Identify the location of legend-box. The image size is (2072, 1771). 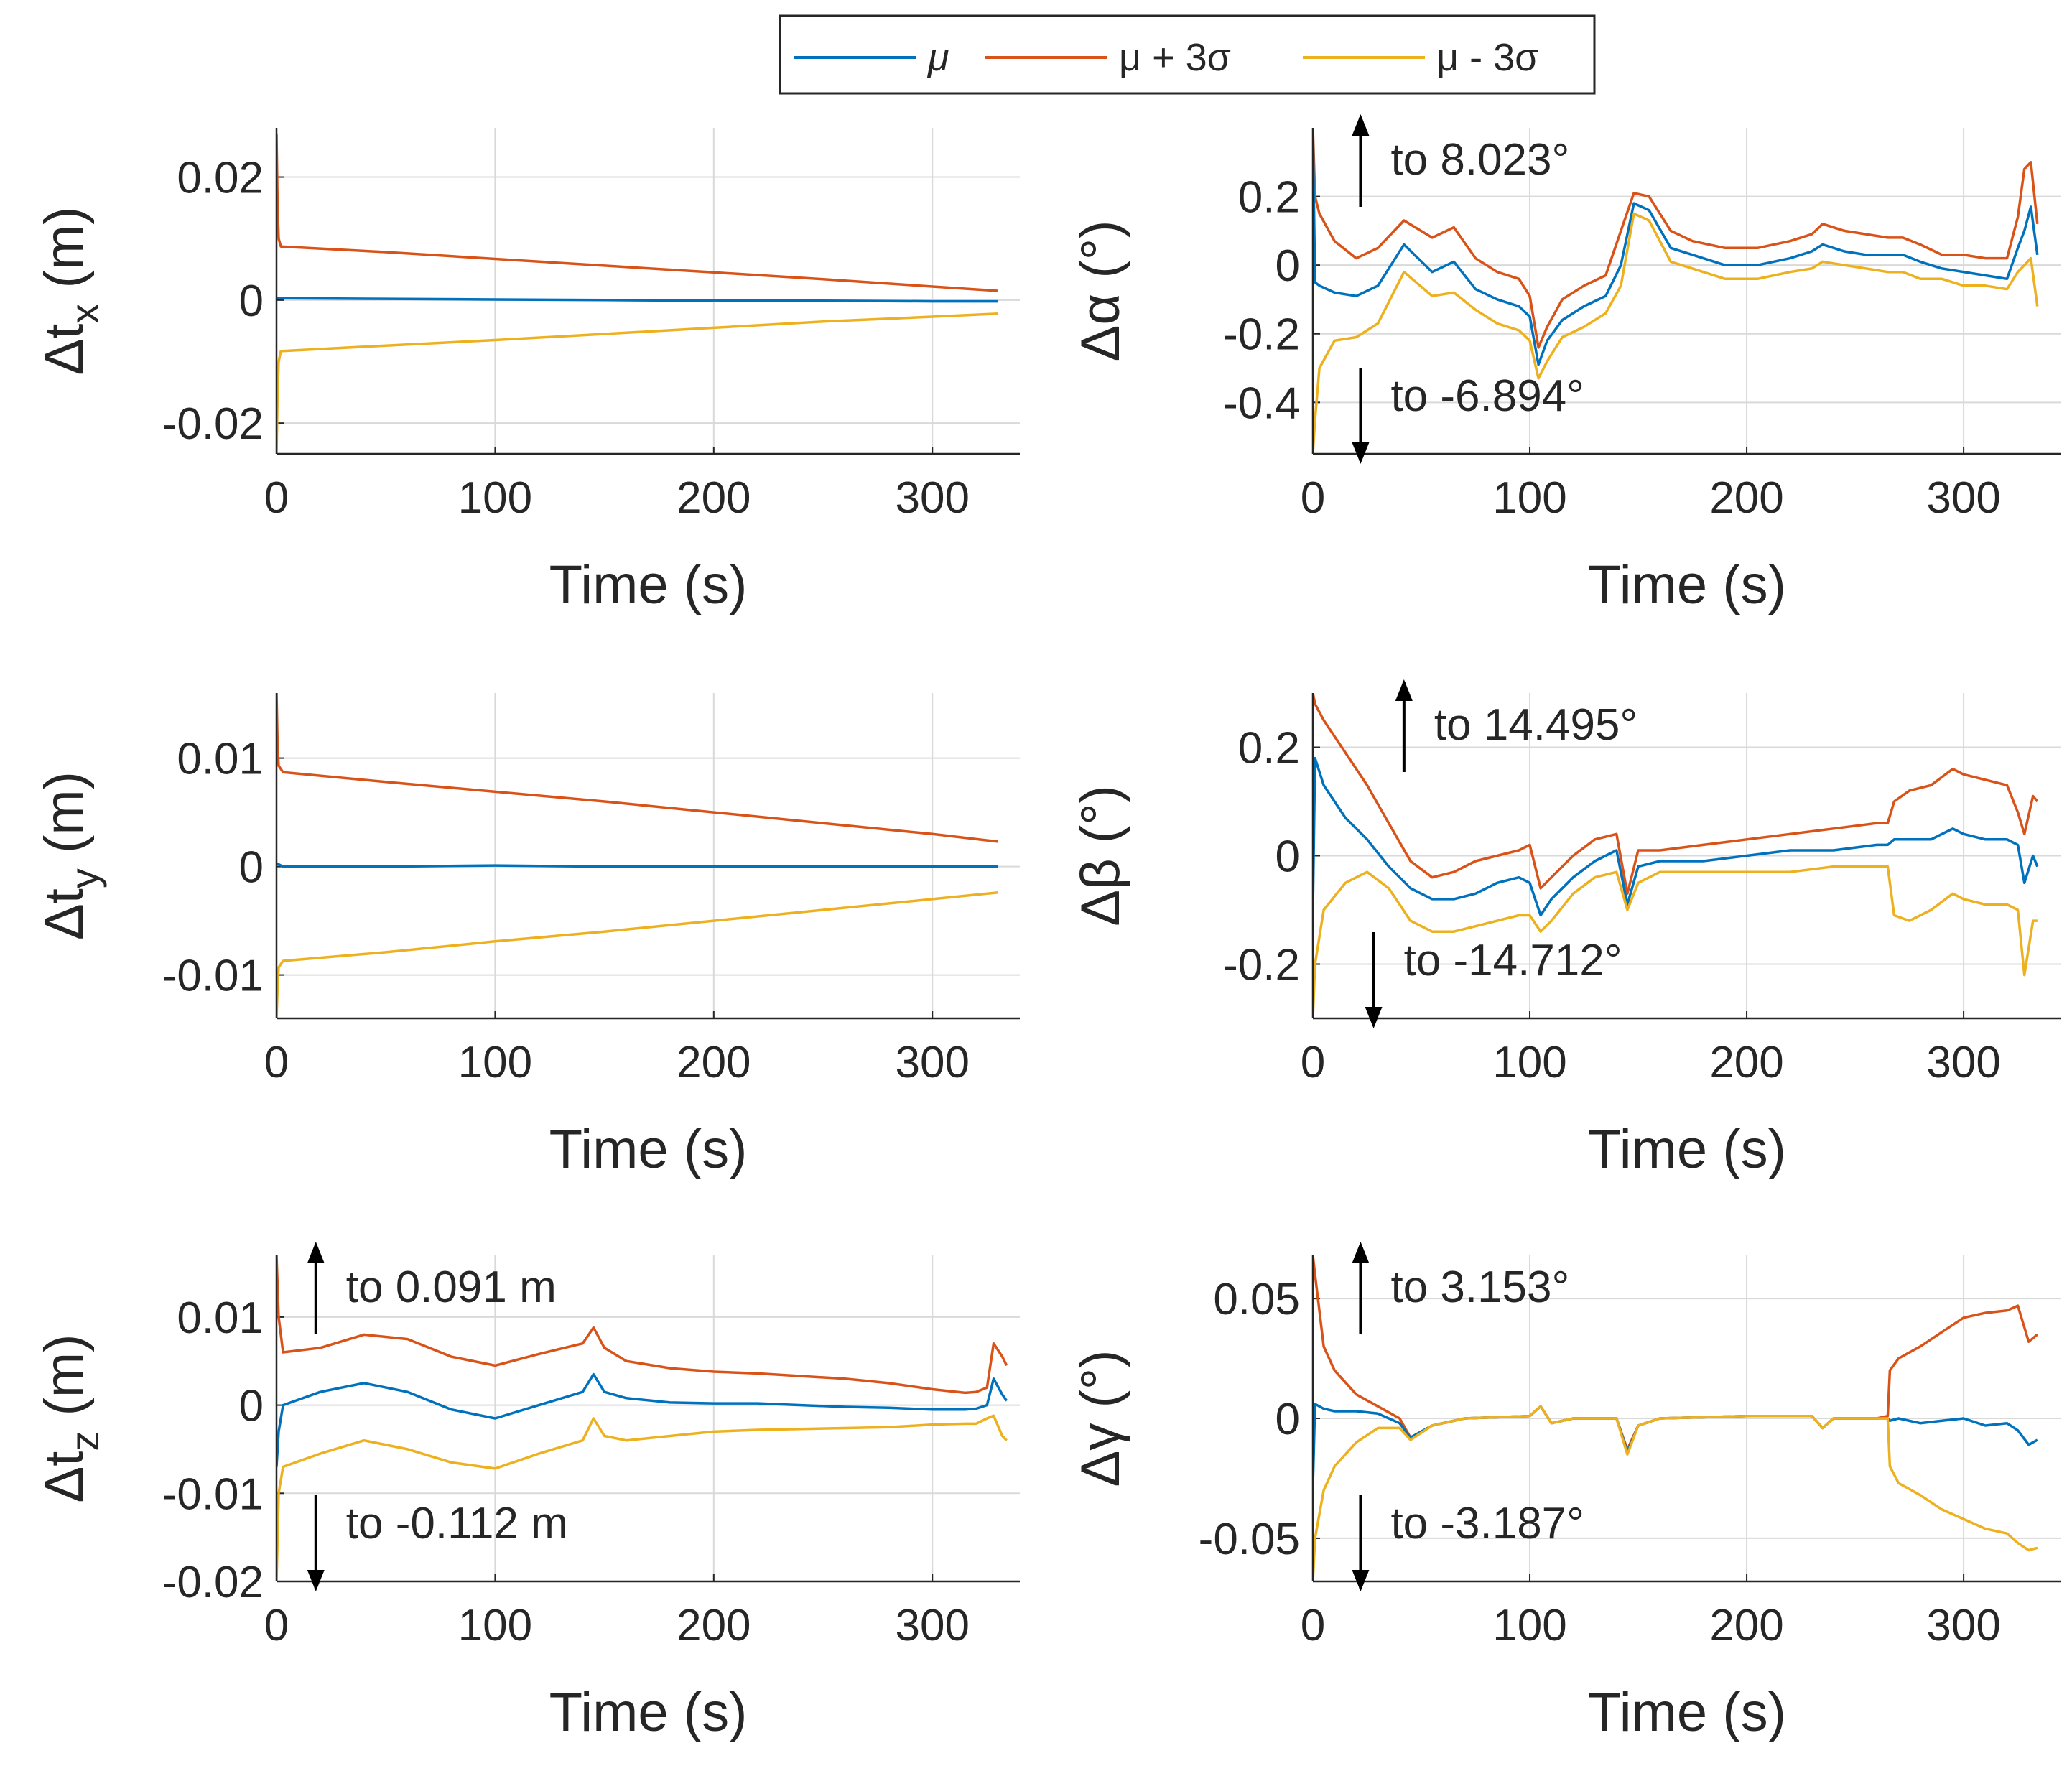
(1188, 54).